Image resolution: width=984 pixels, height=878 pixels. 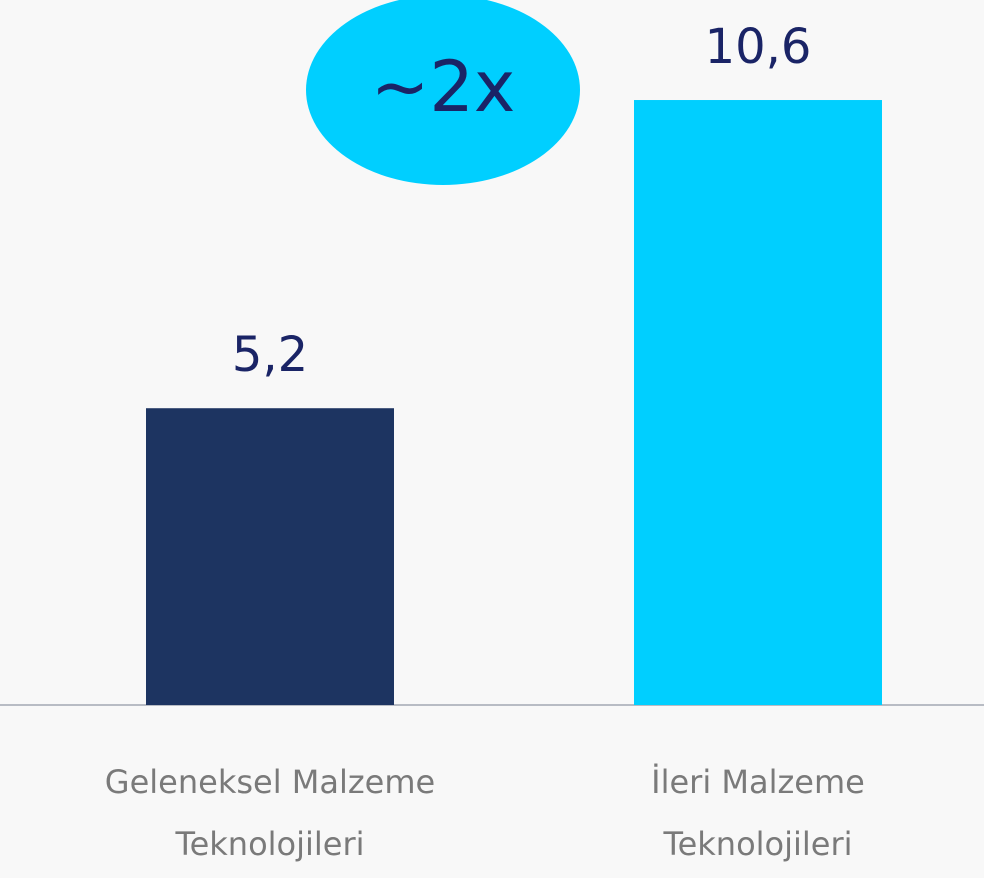 What do you see at coordinates (270, 556) in the screenshot?
I see `bar` at bounding box center [270, 556].